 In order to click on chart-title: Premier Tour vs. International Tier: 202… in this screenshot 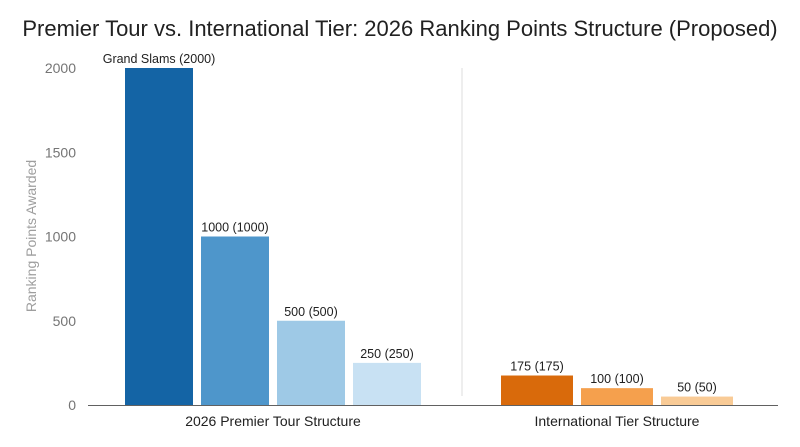, I will do `click(399, 28)`.